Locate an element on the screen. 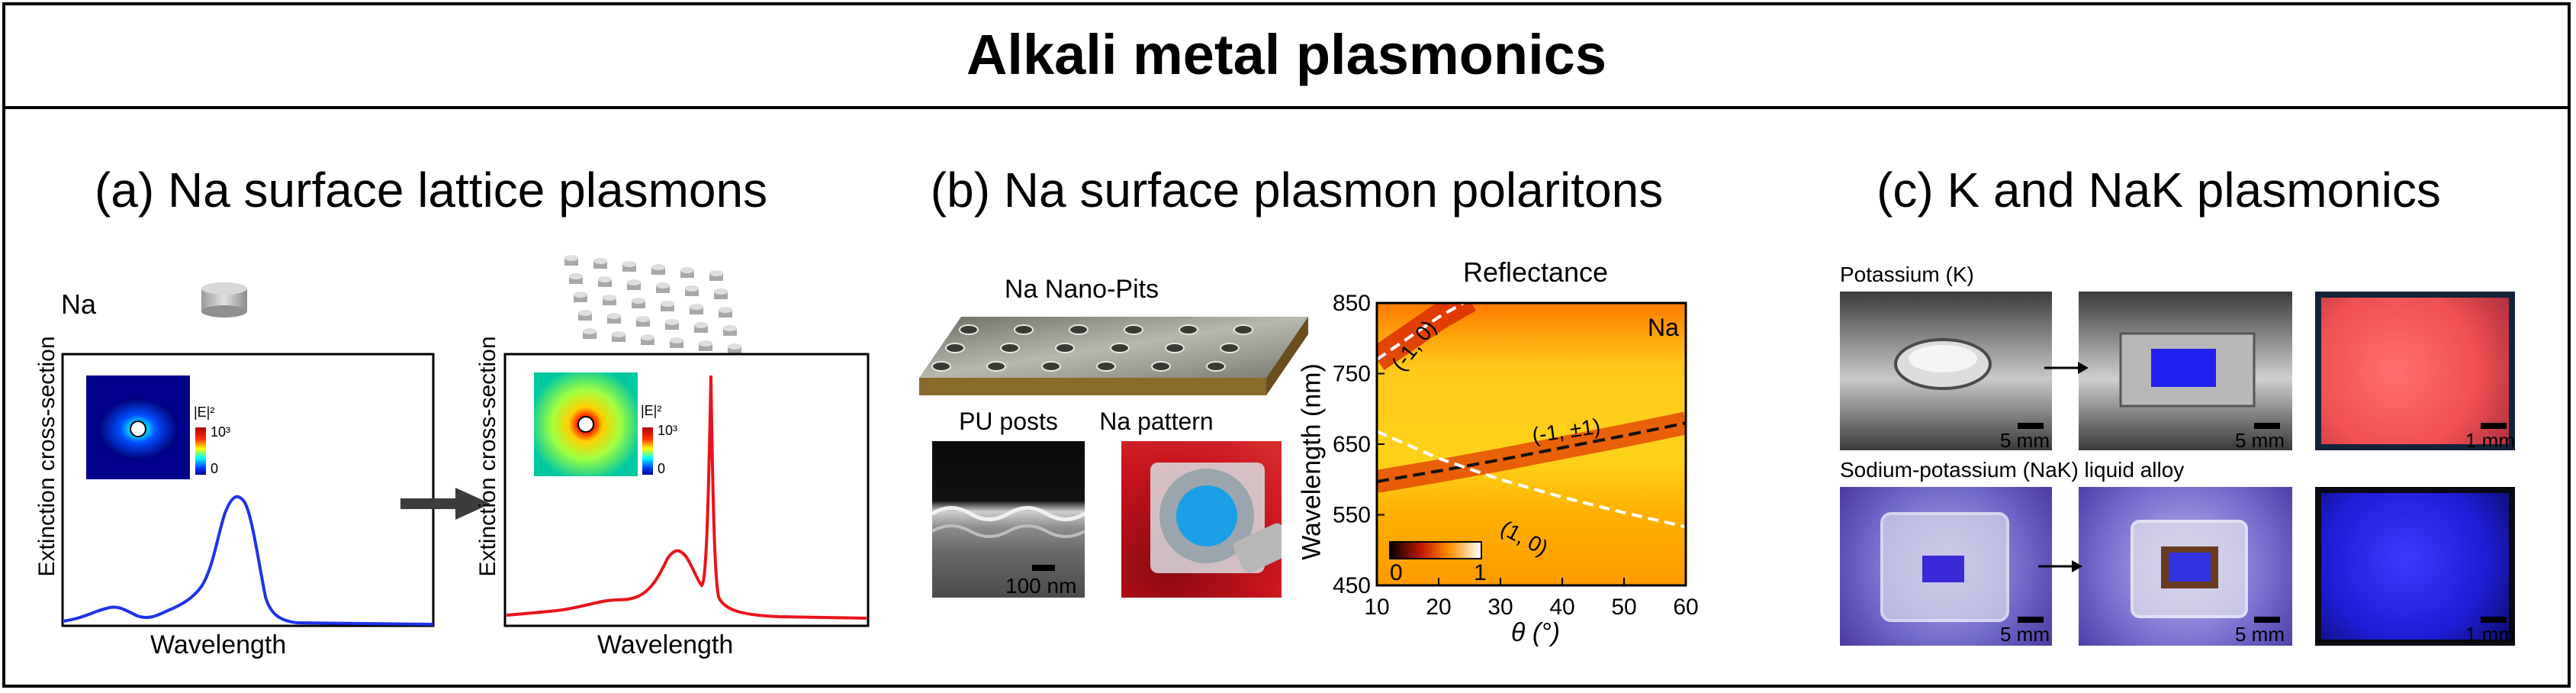 This screenshot has height=693, width=2576. extinction-curve-left is located at coordinates (248, 560).